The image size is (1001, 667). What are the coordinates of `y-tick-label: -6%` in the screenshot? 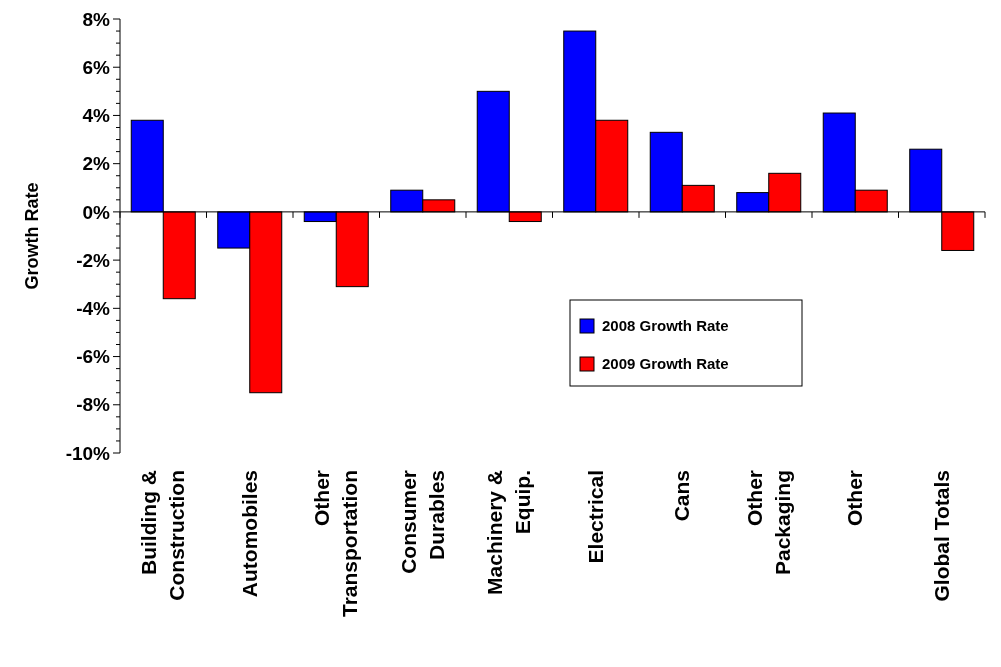 It's located at (93, 357).